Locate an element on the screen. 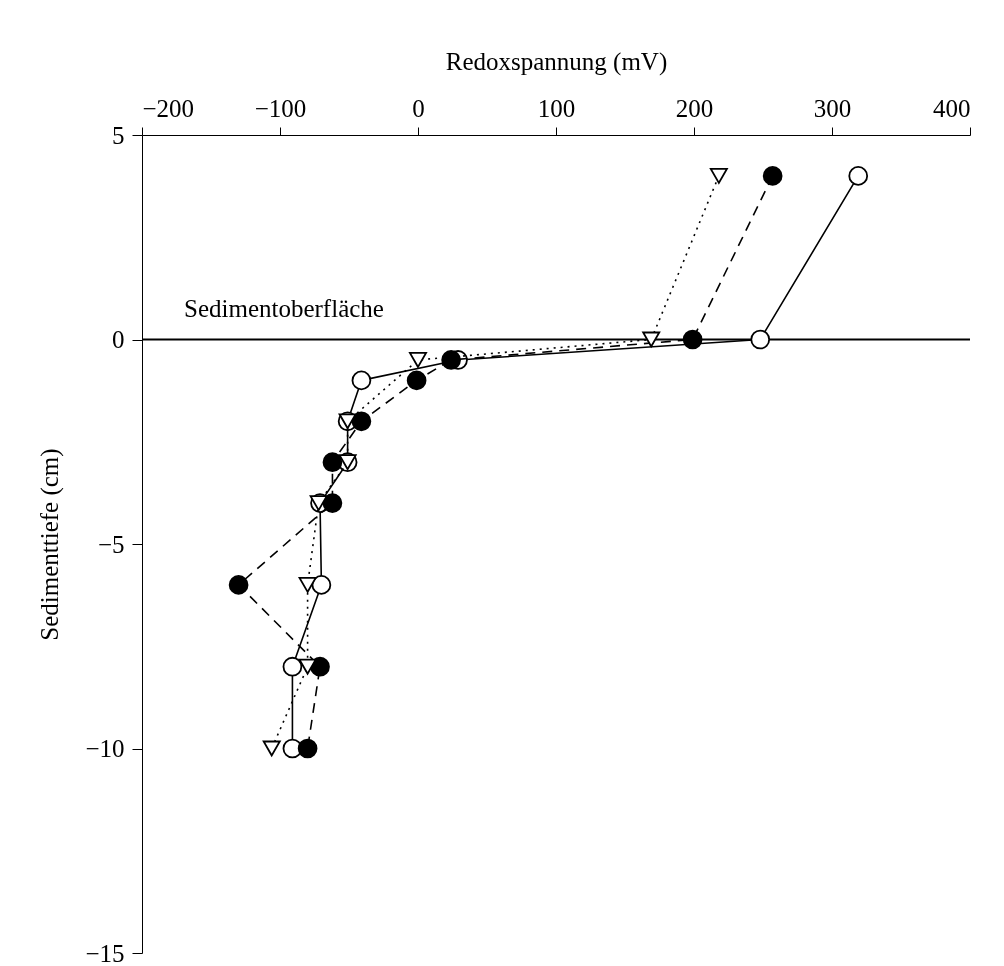 This screenshot has width=1004, height=966. x-tick-label: 0 is located at coordinates (418, 108).